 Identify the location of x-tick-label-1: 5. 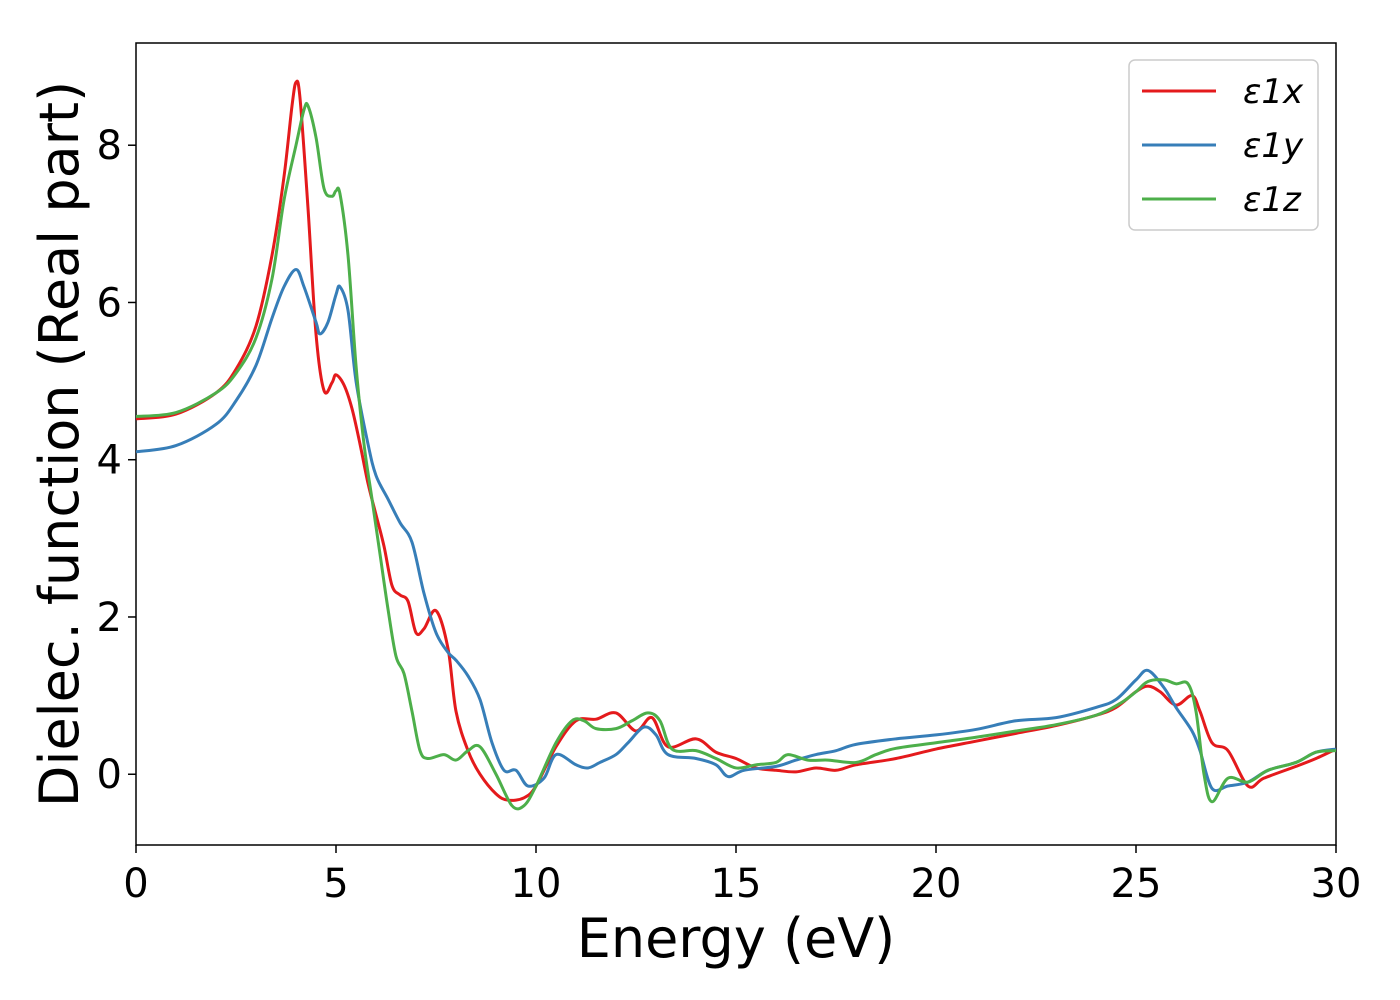
(335, 884).